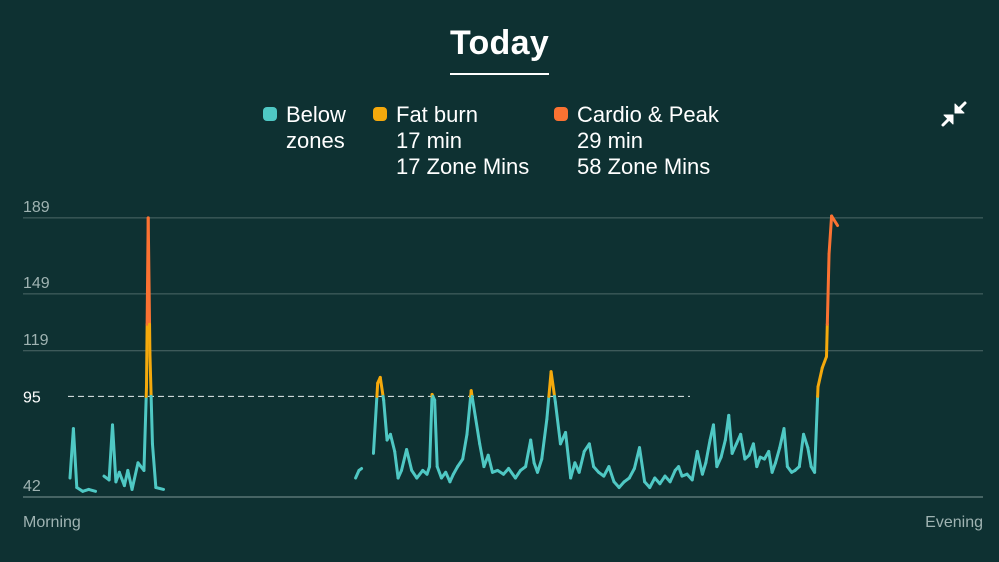  What do you see at coordinates (356, 397) in the screenshot?
I see `reference-line-group: 95` at bounding box center [356, 397].